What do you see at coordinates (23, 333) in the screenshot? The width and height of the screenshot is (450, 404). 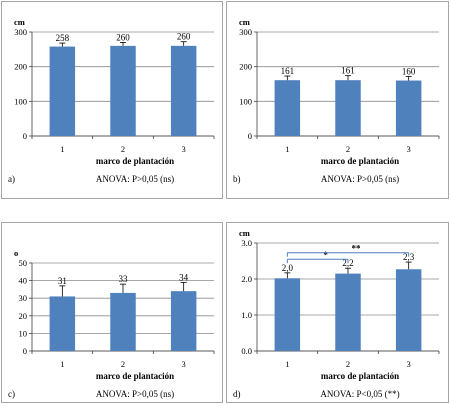 I see `y-tick-label: 10` at bounding box center [23, 333].